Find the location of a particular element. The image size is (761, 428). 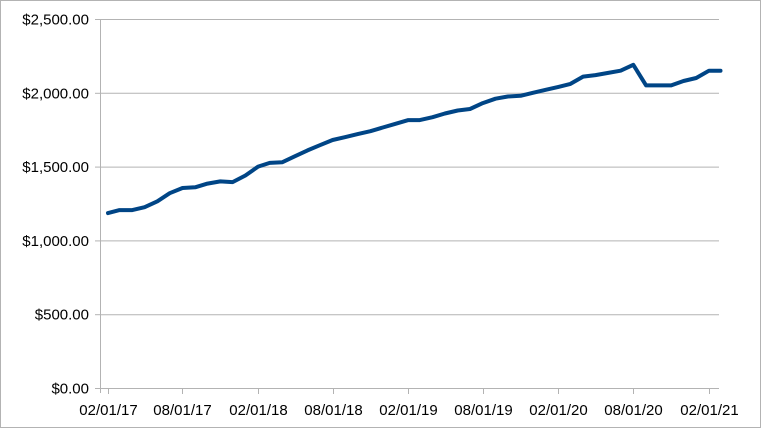

y-tick-label: $1,500.00 is located at coordinates (55, 167).